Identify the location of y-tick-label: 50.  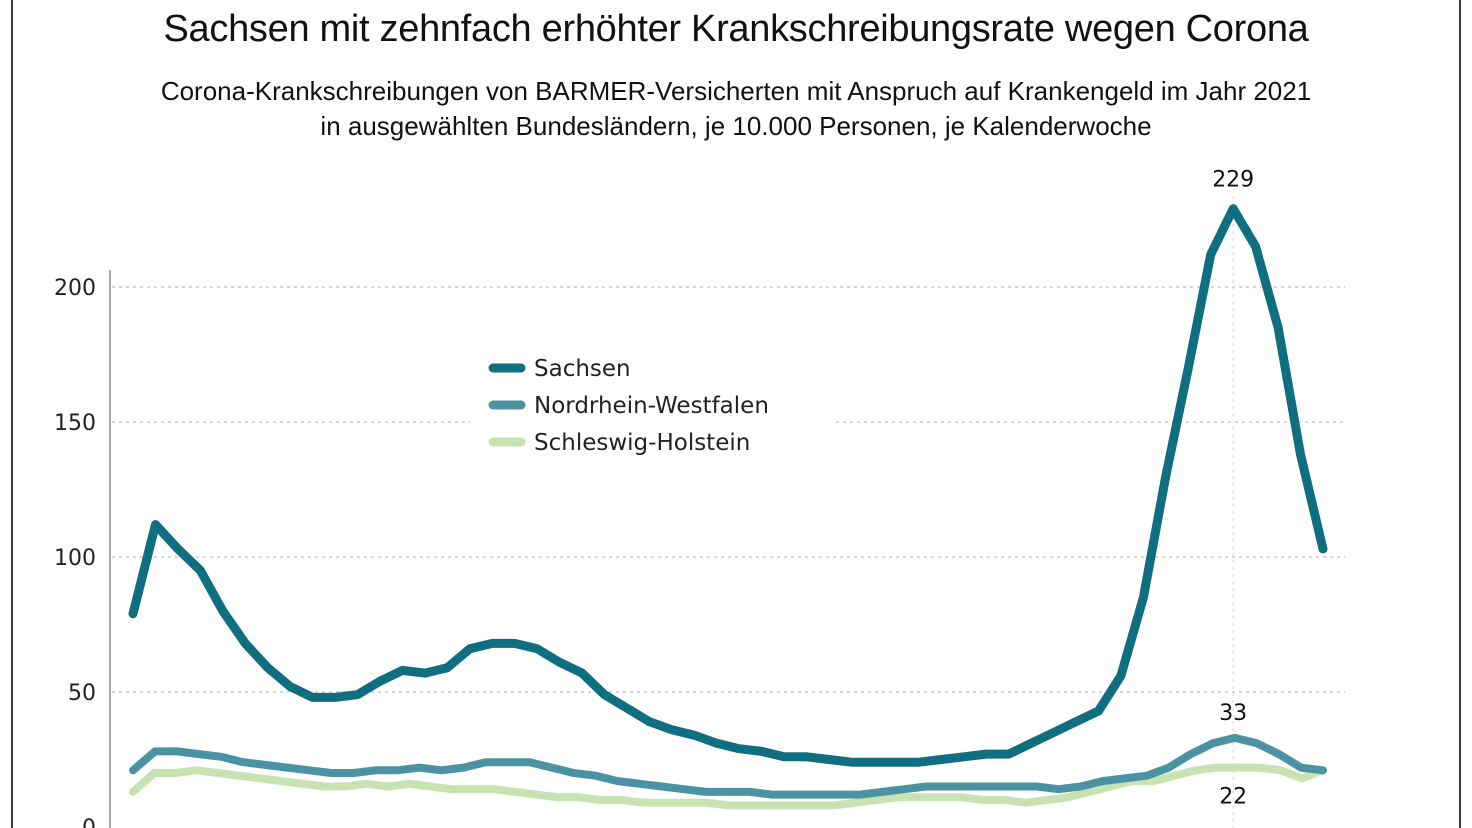
(82, 693).